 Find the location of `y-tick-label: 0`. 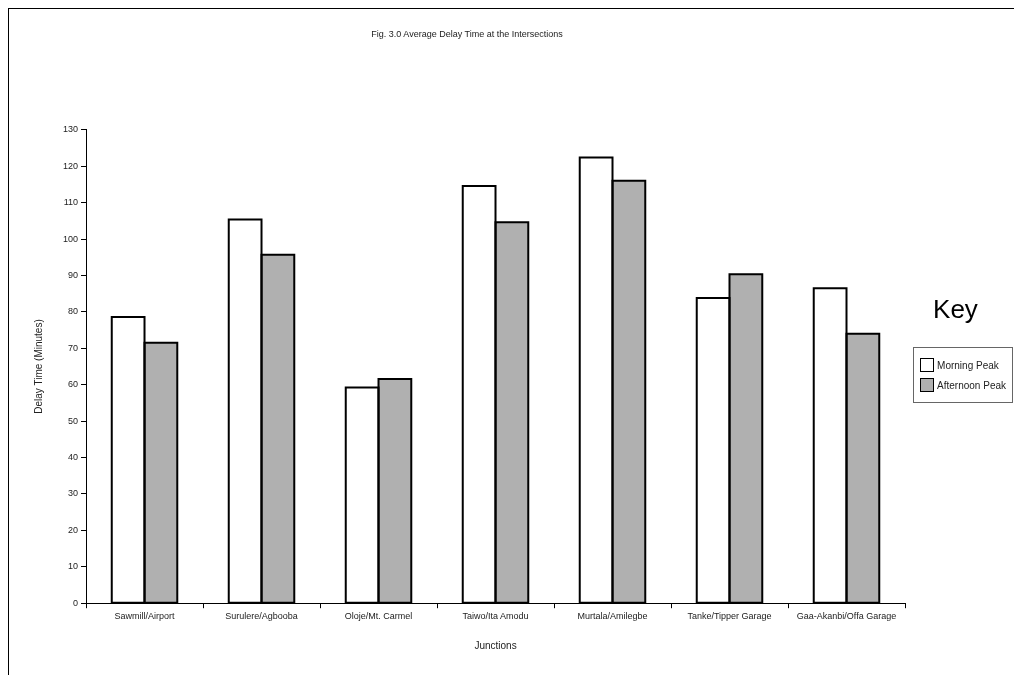

y-tick-label: 0 is located at coordinates (76, 602).